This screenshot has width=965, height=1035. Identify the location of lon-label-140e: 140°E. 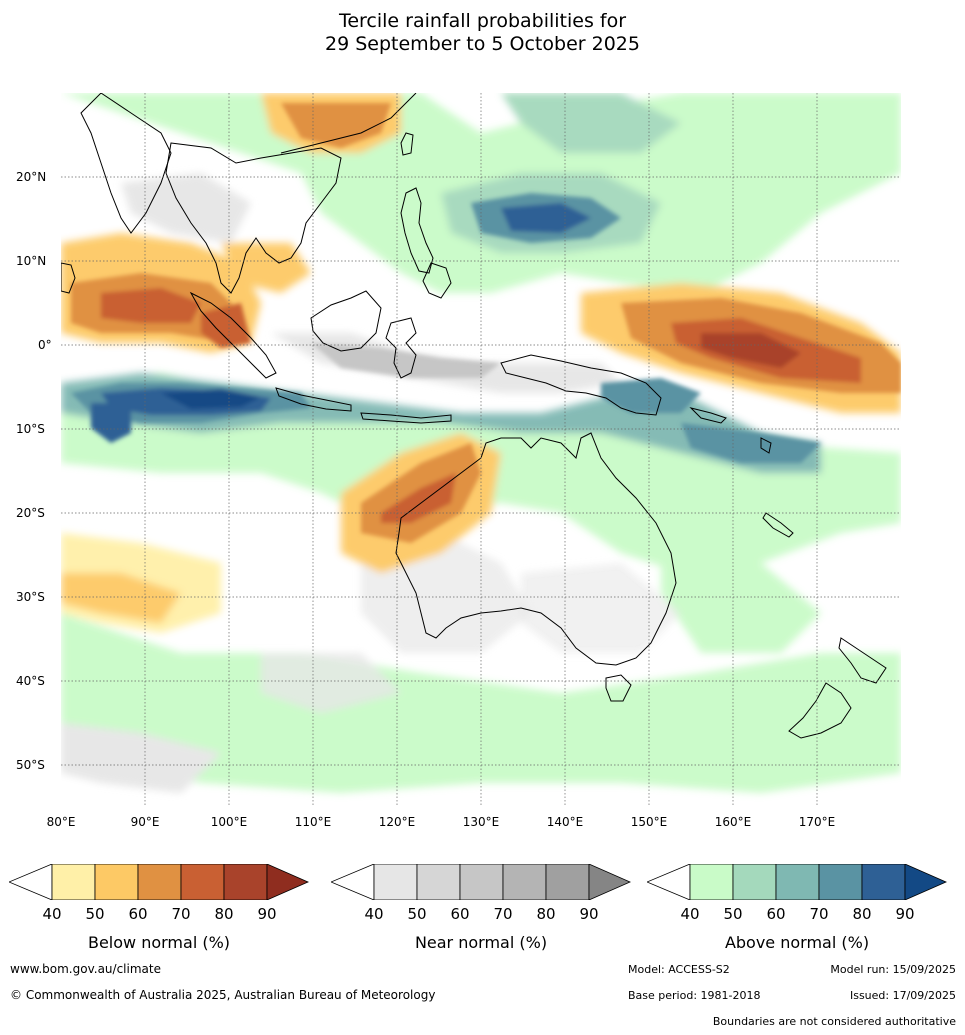
(565, 822).